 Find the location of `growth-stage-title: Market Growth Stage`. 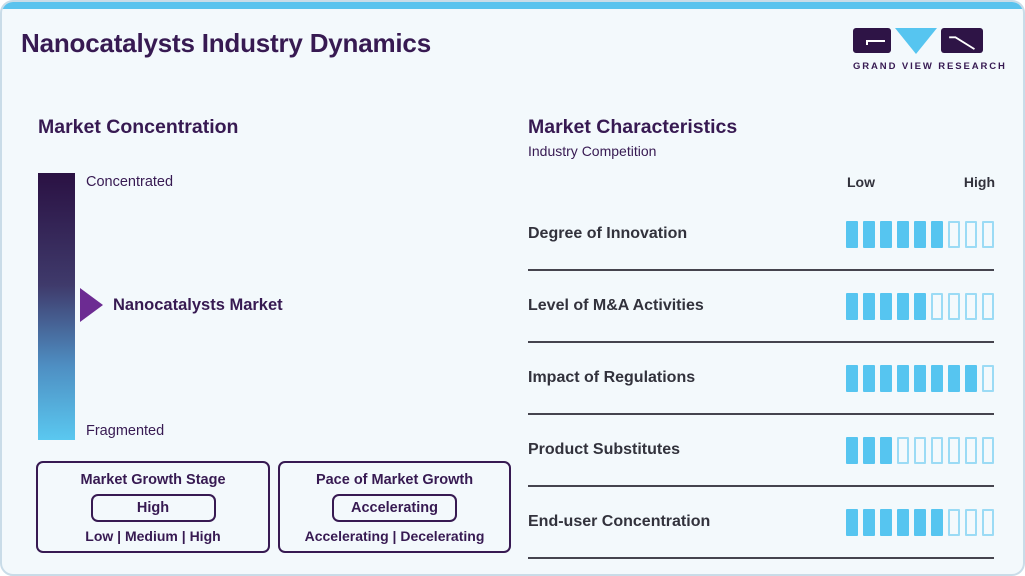

growth-stage-title: Market Growth Stage is located at coordinates (153, 480).